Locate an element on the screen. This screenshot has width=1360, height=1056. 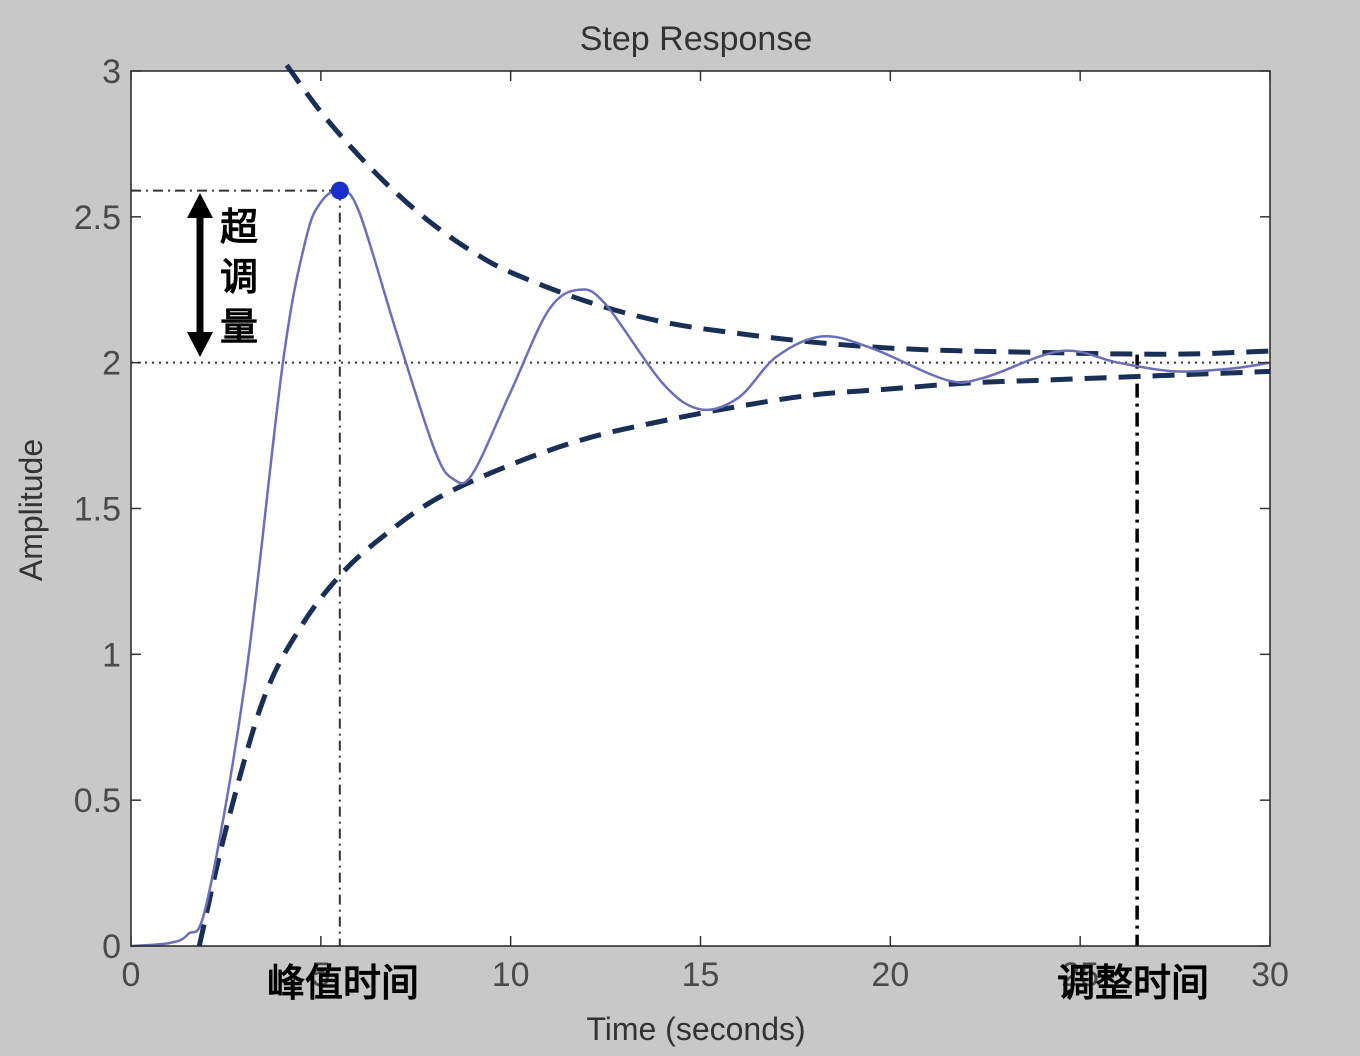
y-tick-label-3: 3 is located at coordinates (111, 72).